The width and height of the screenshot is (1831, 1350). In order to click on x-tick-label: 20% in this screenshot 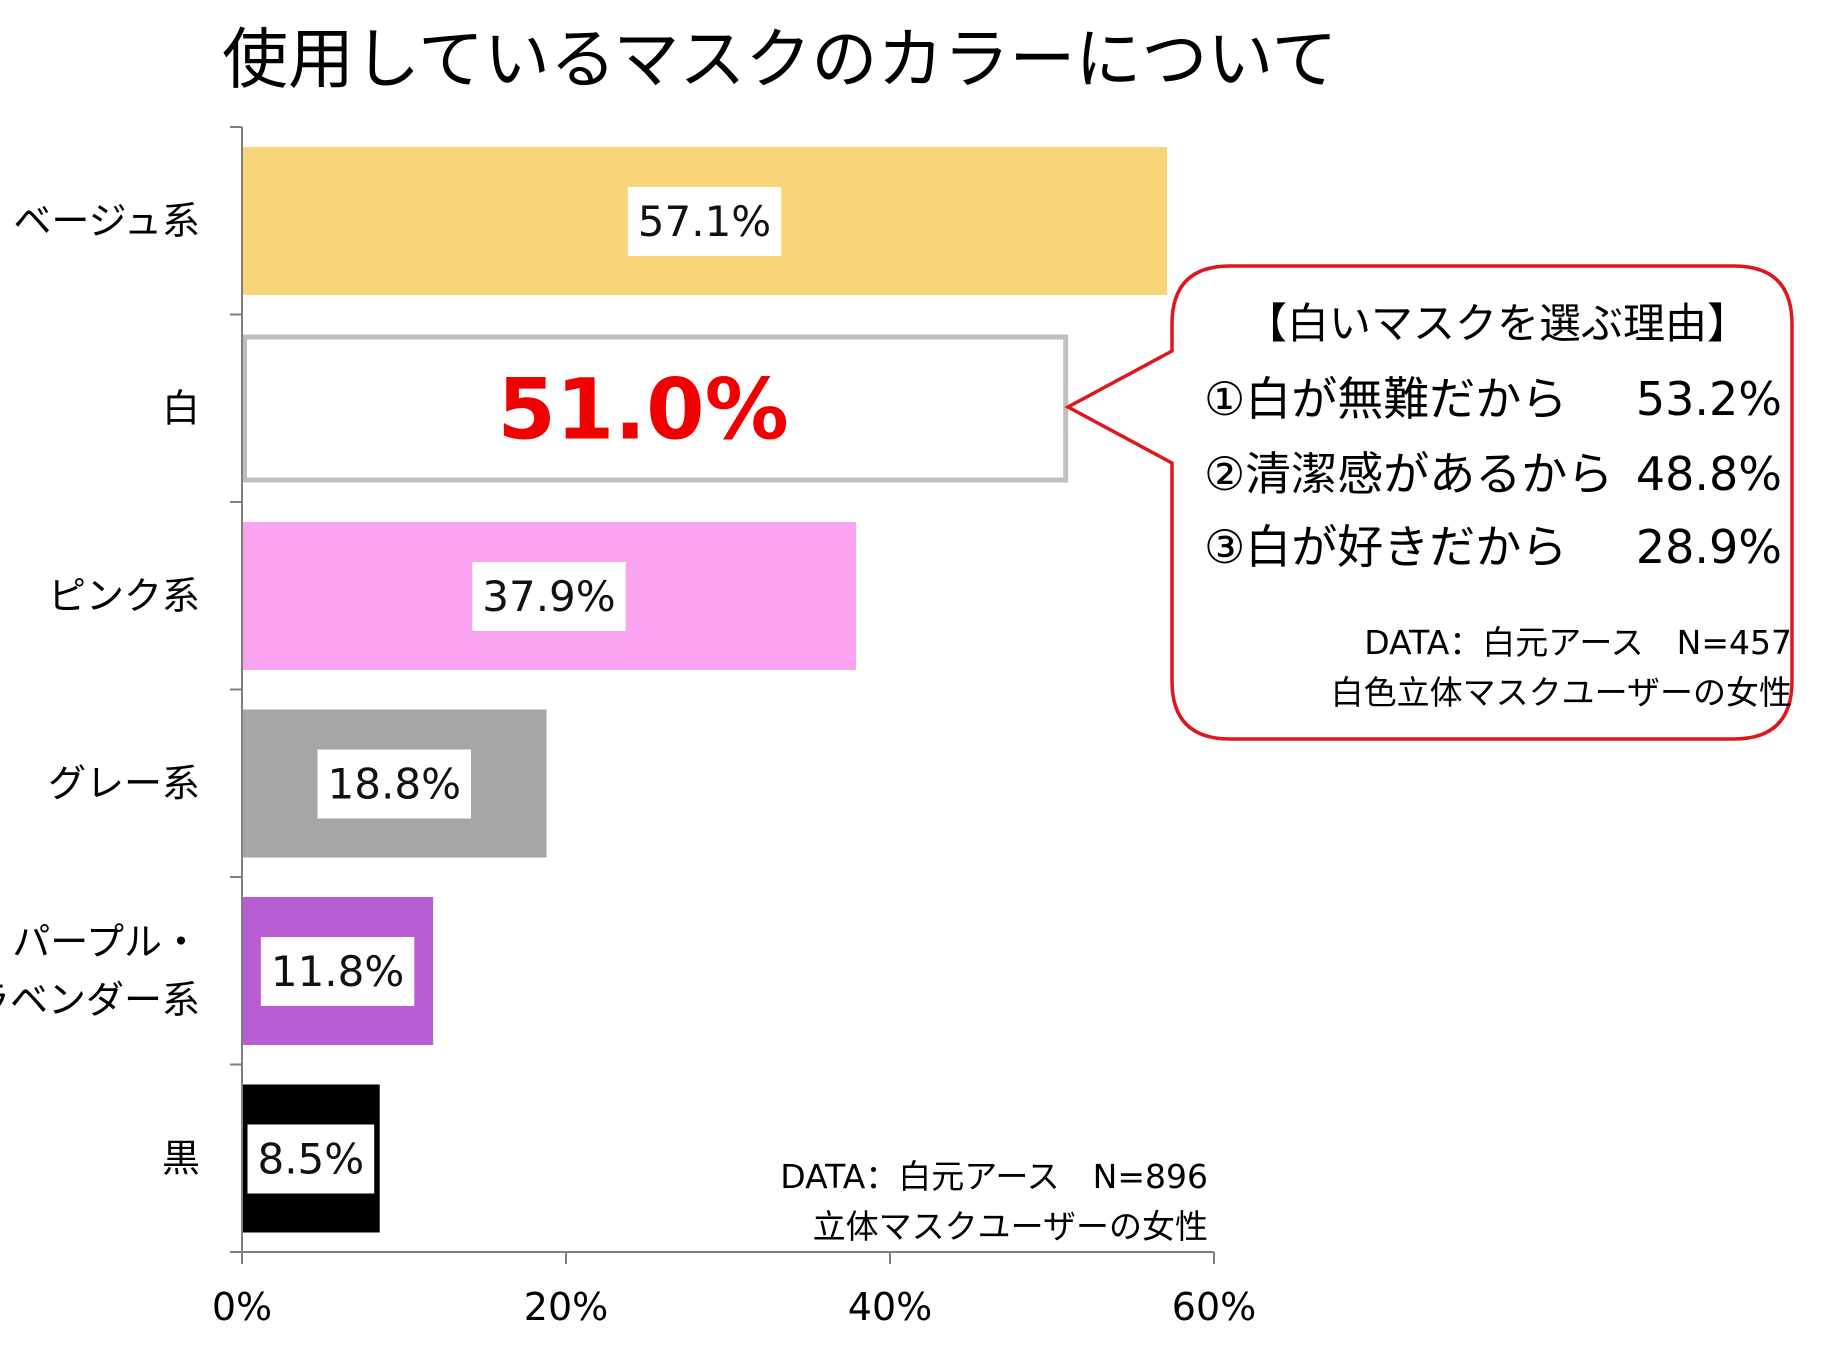, I will do `click(566, 1307)`.